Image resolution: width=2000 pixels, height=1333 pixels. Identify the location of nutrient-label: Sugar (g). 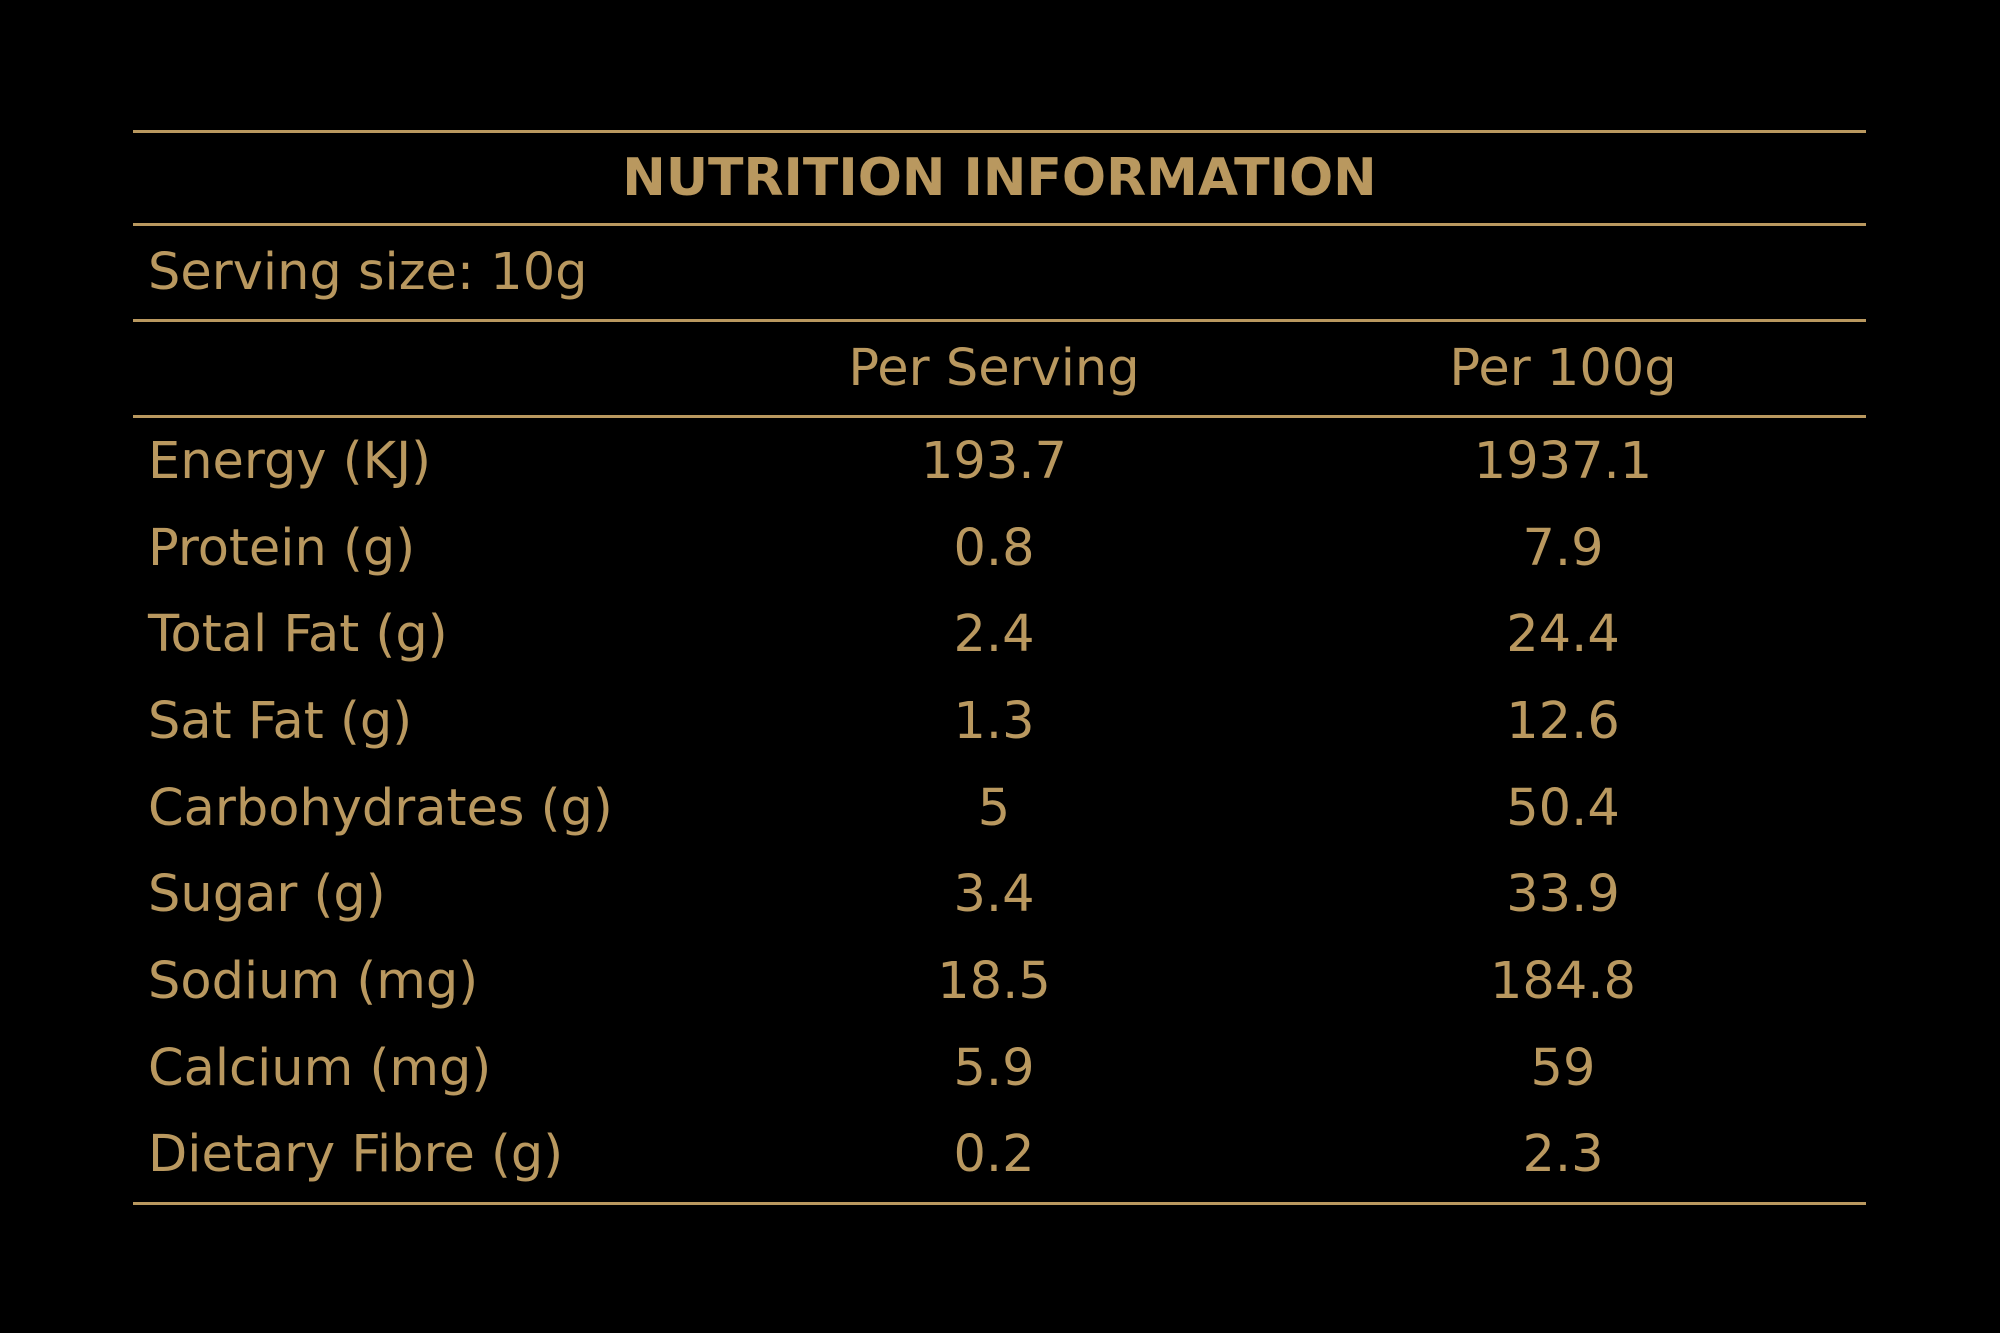
(267, 895).